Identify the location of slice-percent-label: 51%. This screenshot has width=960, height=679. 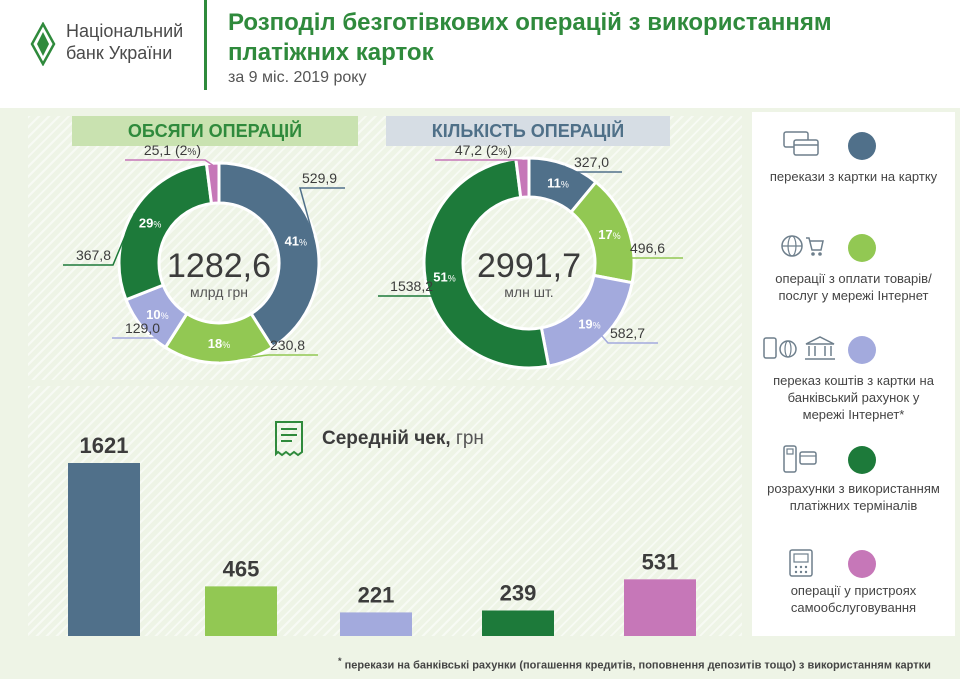
(444, 276).